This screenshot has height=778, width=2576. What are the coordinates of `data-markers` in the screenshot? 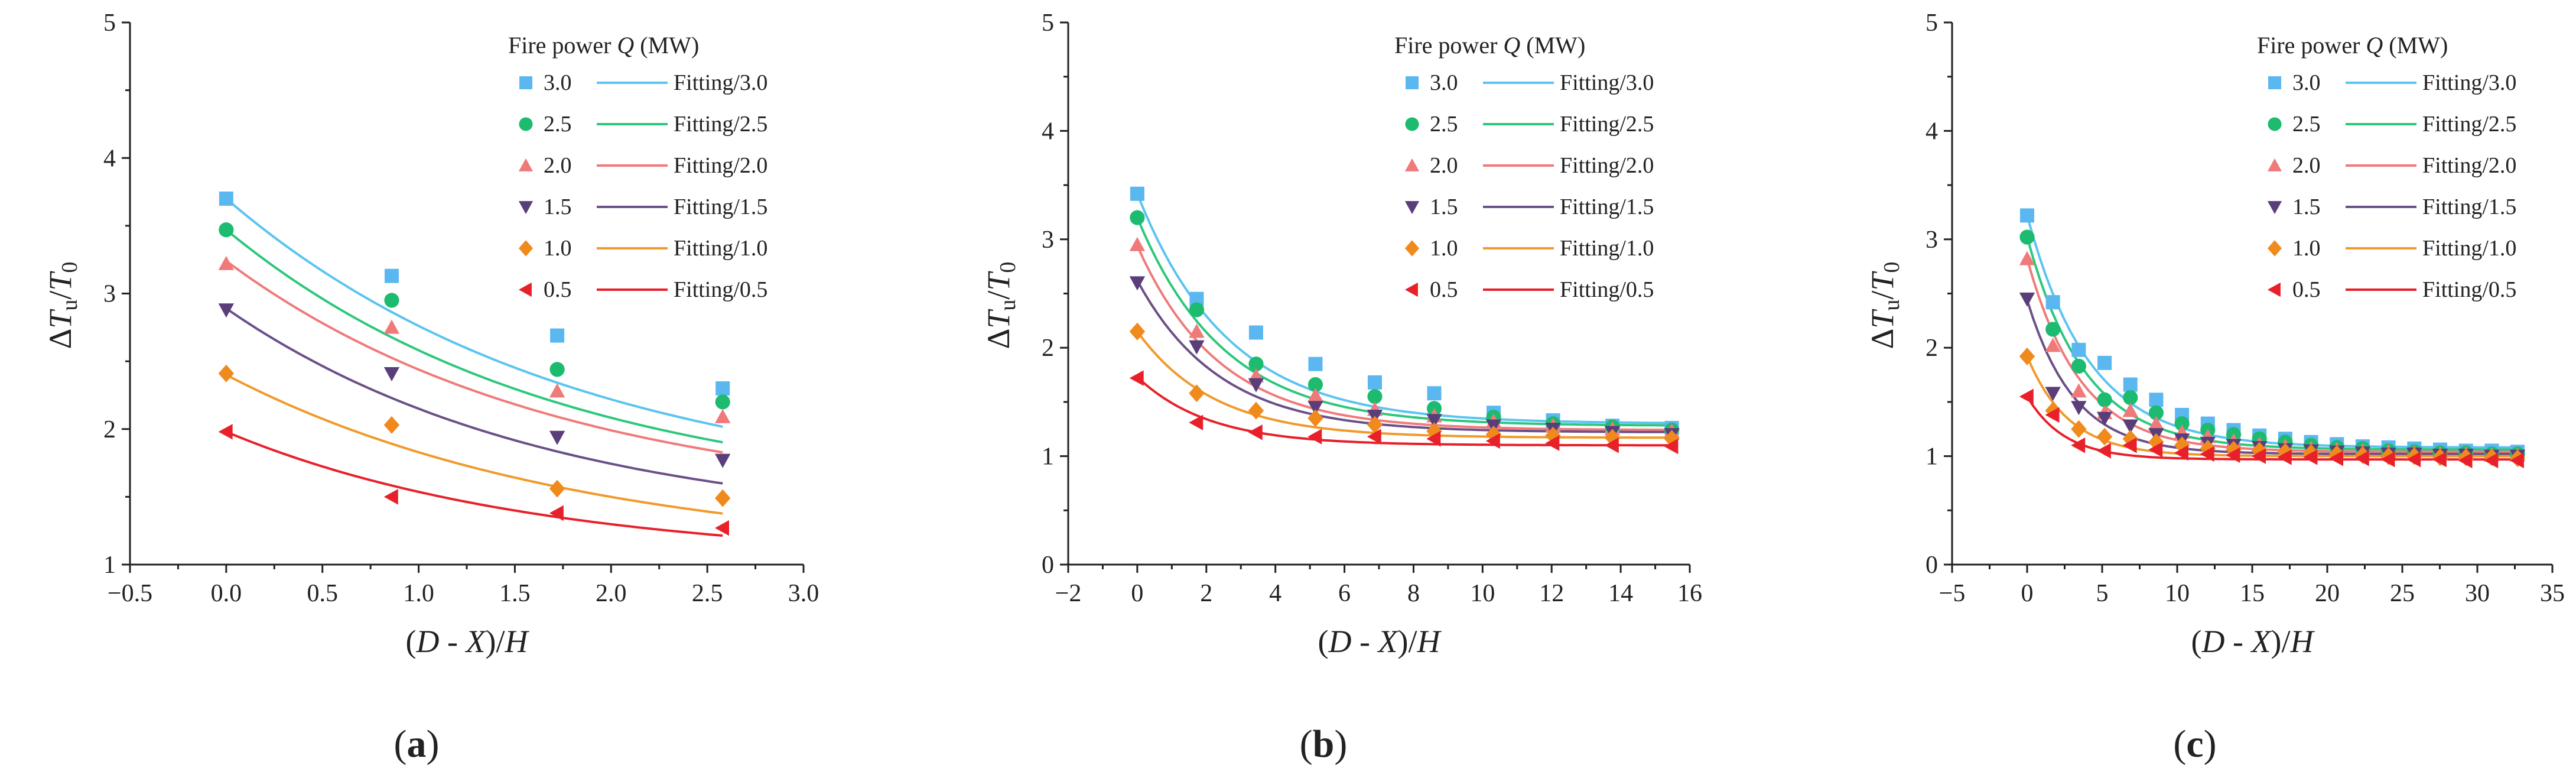 It's located at (474, 364).